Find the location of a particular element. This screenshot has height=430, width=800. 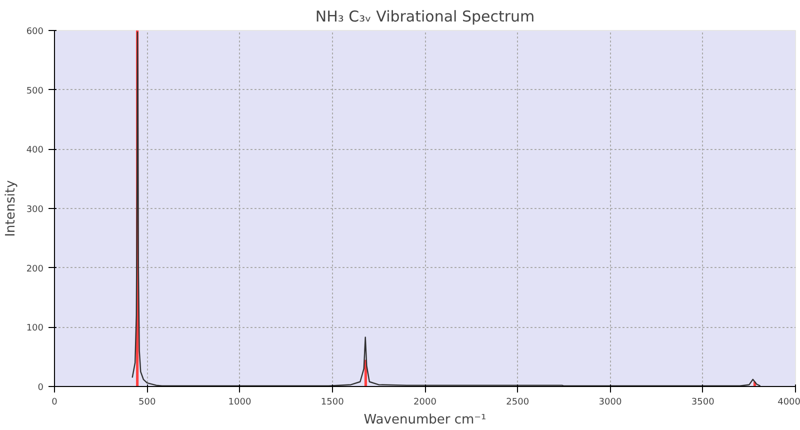

y-tick-label: 300 is located at coordinates (35, 210).